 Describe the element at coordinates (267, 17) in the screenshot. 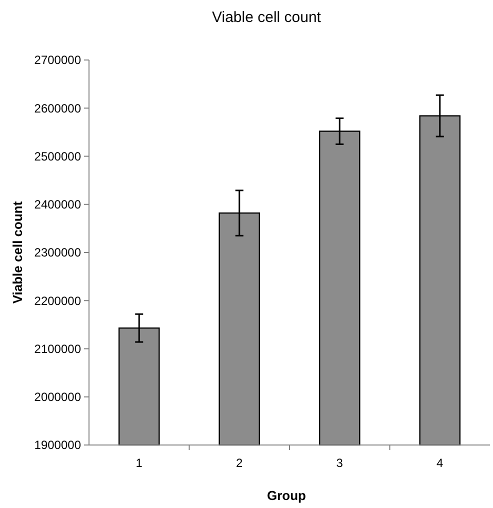

I see `chart-title: Viable cell count` at that location.